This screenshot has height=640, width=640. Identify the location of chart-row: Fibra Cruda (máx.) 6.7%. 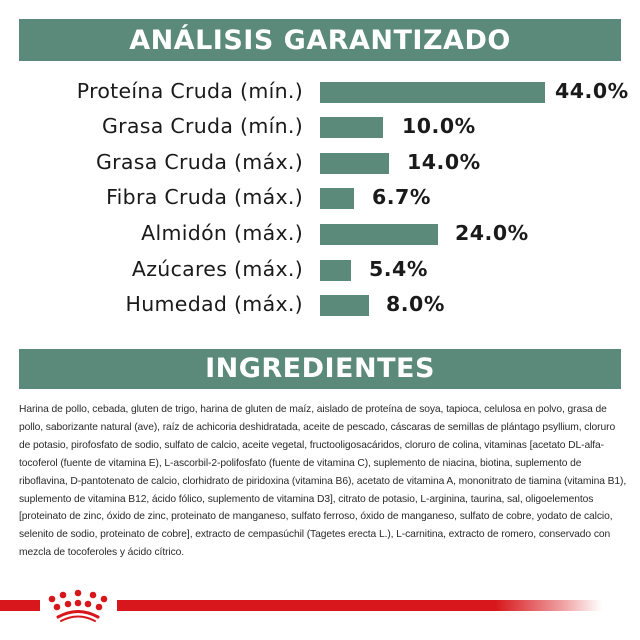
(320, 197).